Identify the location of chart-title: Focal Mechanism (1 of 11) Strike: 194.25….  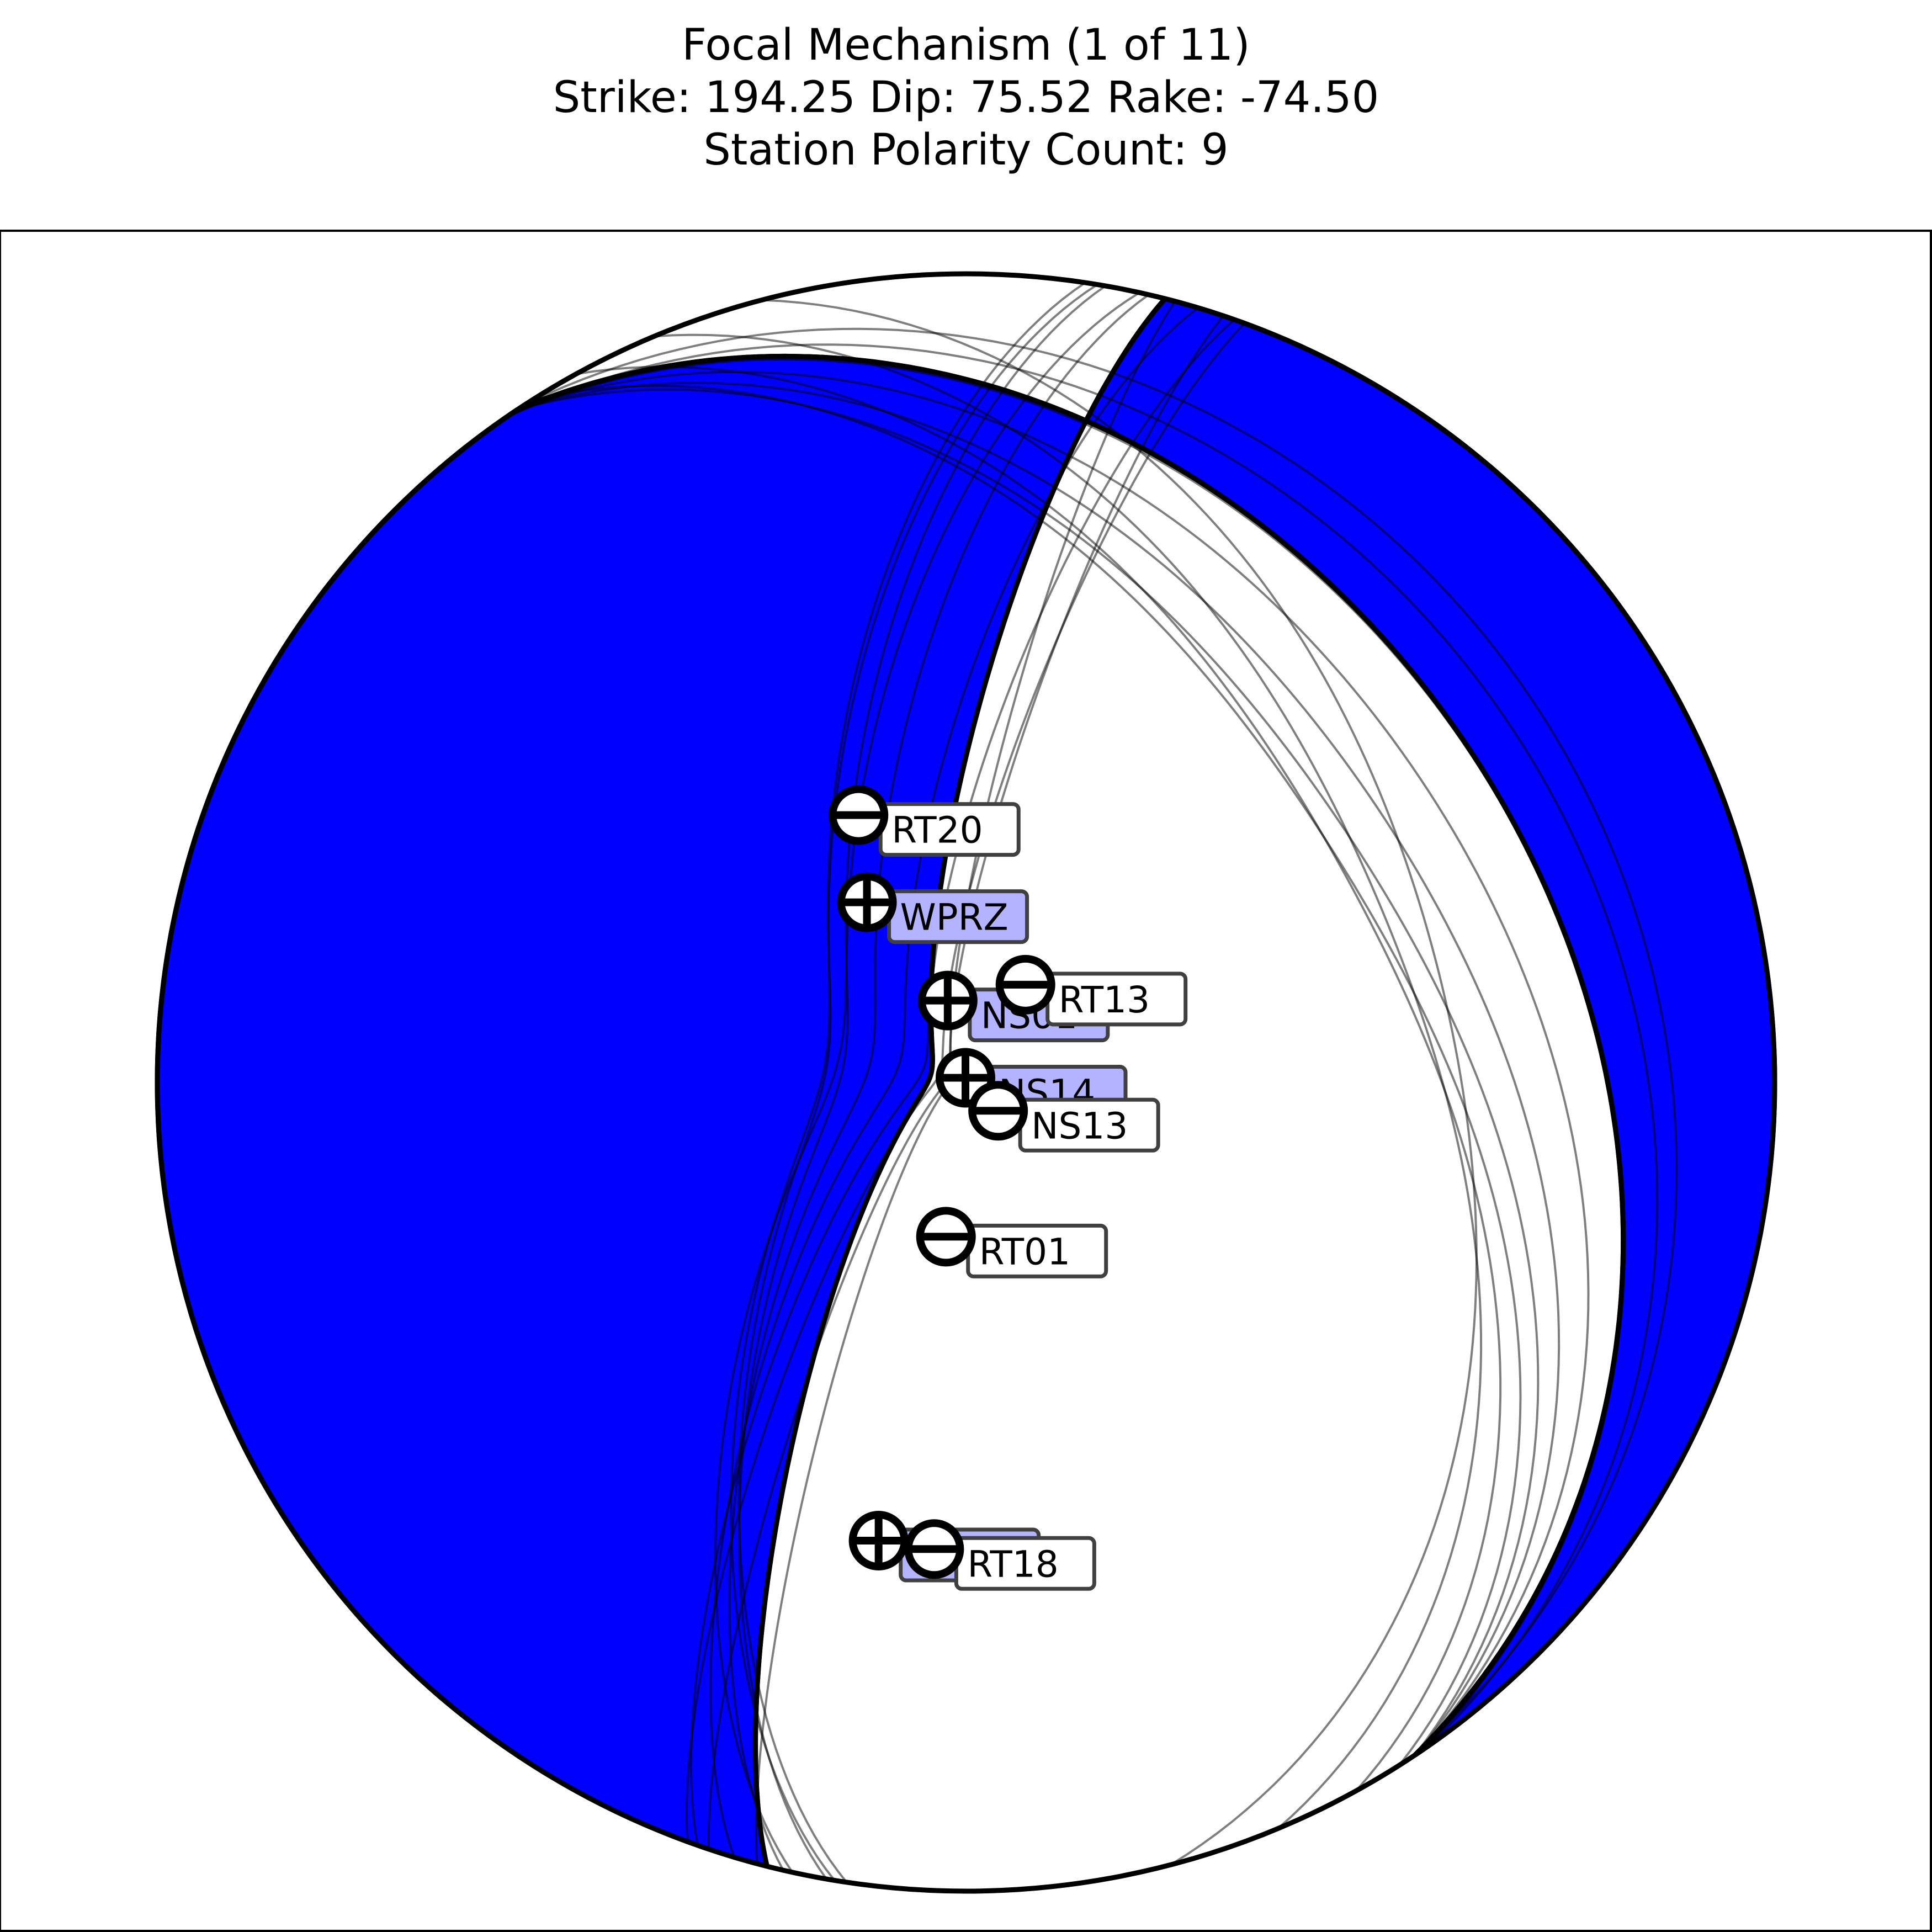
(966, 97).